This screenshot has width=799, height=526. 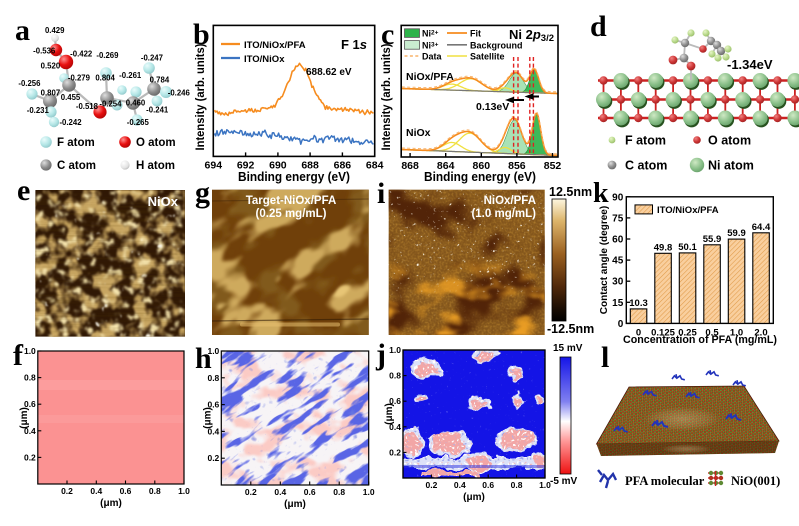 I want to click on svg-text: -0.536, so click(x=44, y=51).